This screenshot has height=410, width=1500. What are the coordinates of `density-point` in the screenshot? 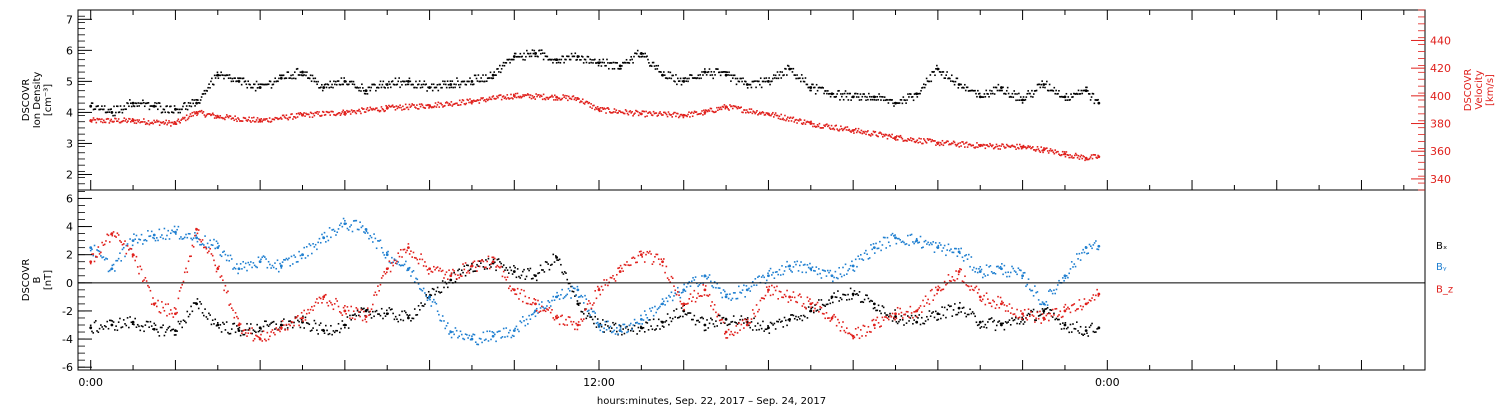 It's located at (980, 97).